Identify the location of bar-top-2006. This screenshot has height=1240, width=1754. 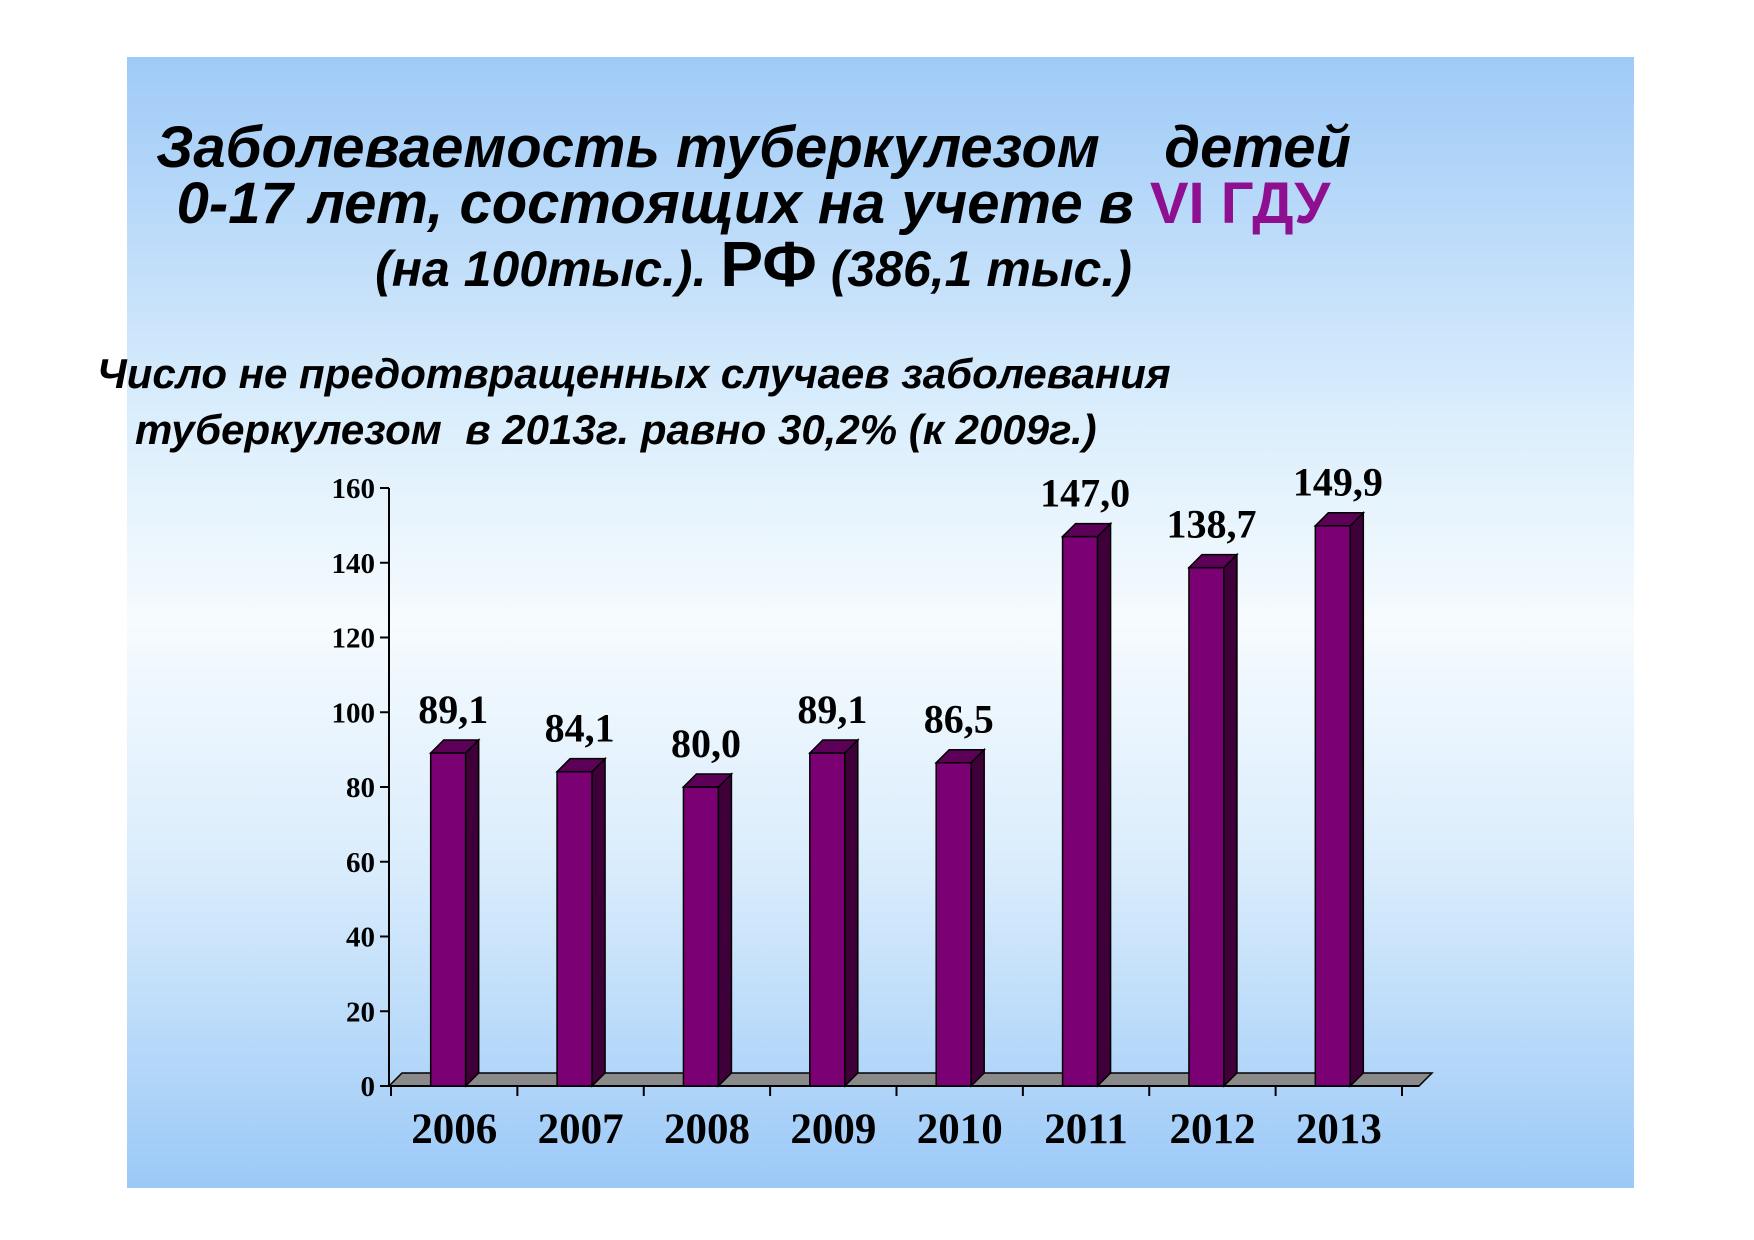
(454, 746).